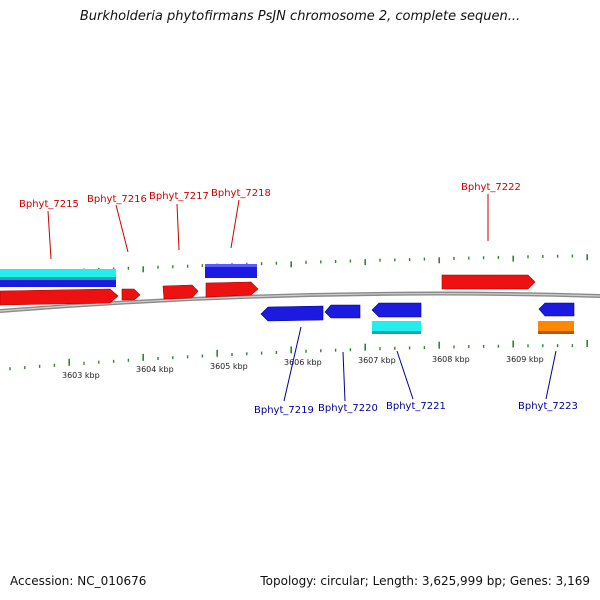 The height and width of the screenshot is (600, 600). What do you see at coordinates (268, 227) in the screenshot?
I see `forward-leaders` at bounding box center [268, 227].